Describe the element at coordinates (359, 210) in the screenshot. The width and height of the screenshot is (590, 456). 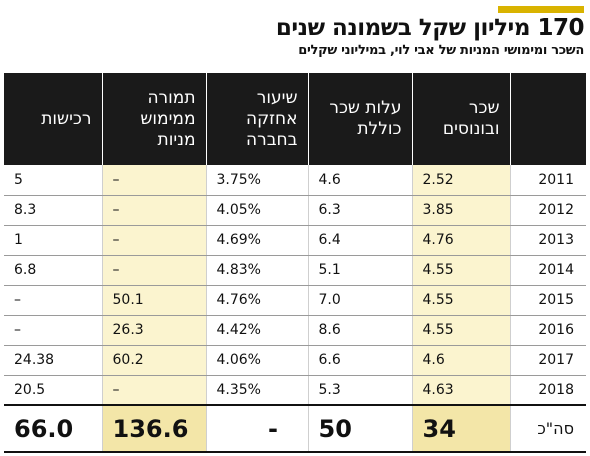
I see `cell-total-cost: 6.3` at that location.